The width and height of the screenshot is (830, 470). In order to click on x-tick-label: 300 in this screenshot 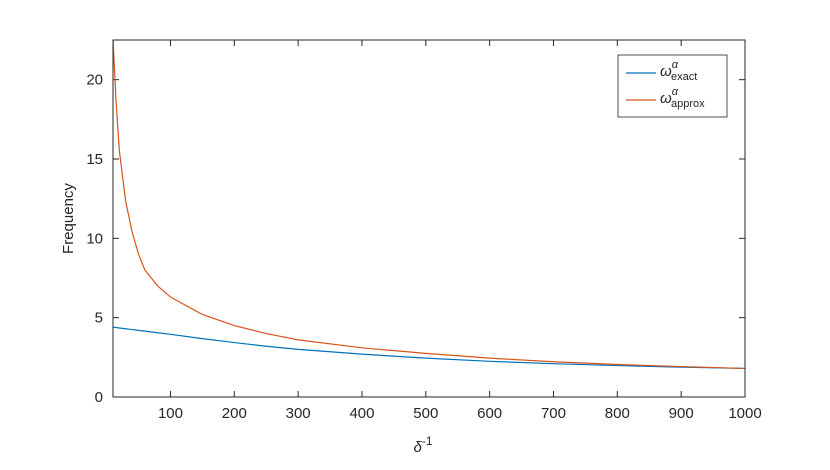, I will do `click(298, 413)`.